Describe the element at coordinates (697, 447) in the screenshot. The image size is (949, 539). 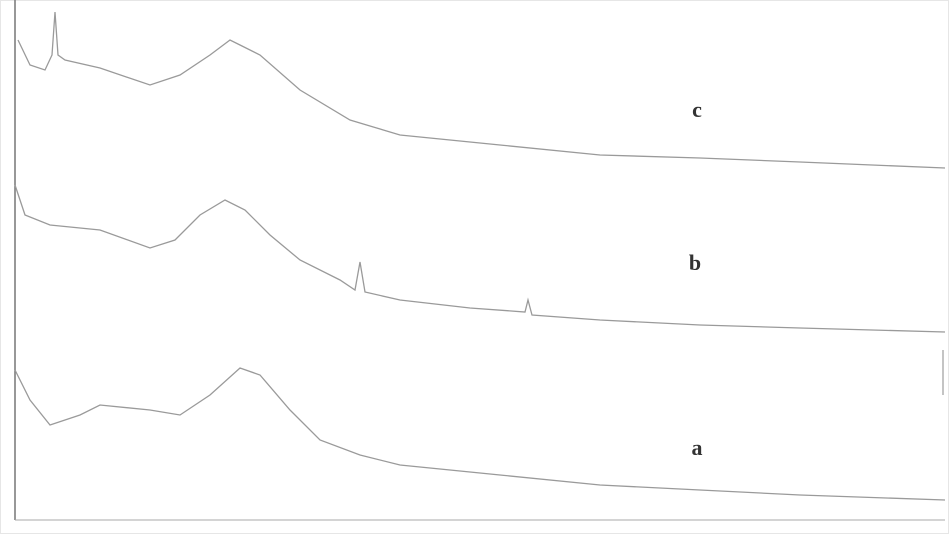
I see `series-label: a` at that location.